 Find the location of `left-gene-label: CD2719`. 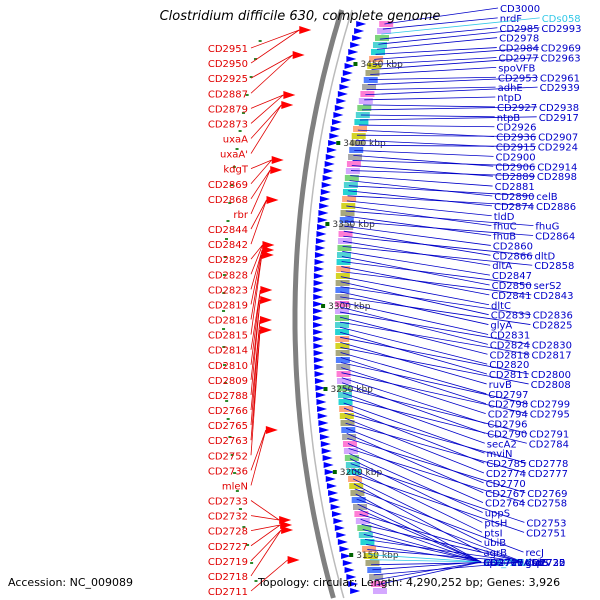

left-gene-label: CD2719 is located at coordinates (228, 562).